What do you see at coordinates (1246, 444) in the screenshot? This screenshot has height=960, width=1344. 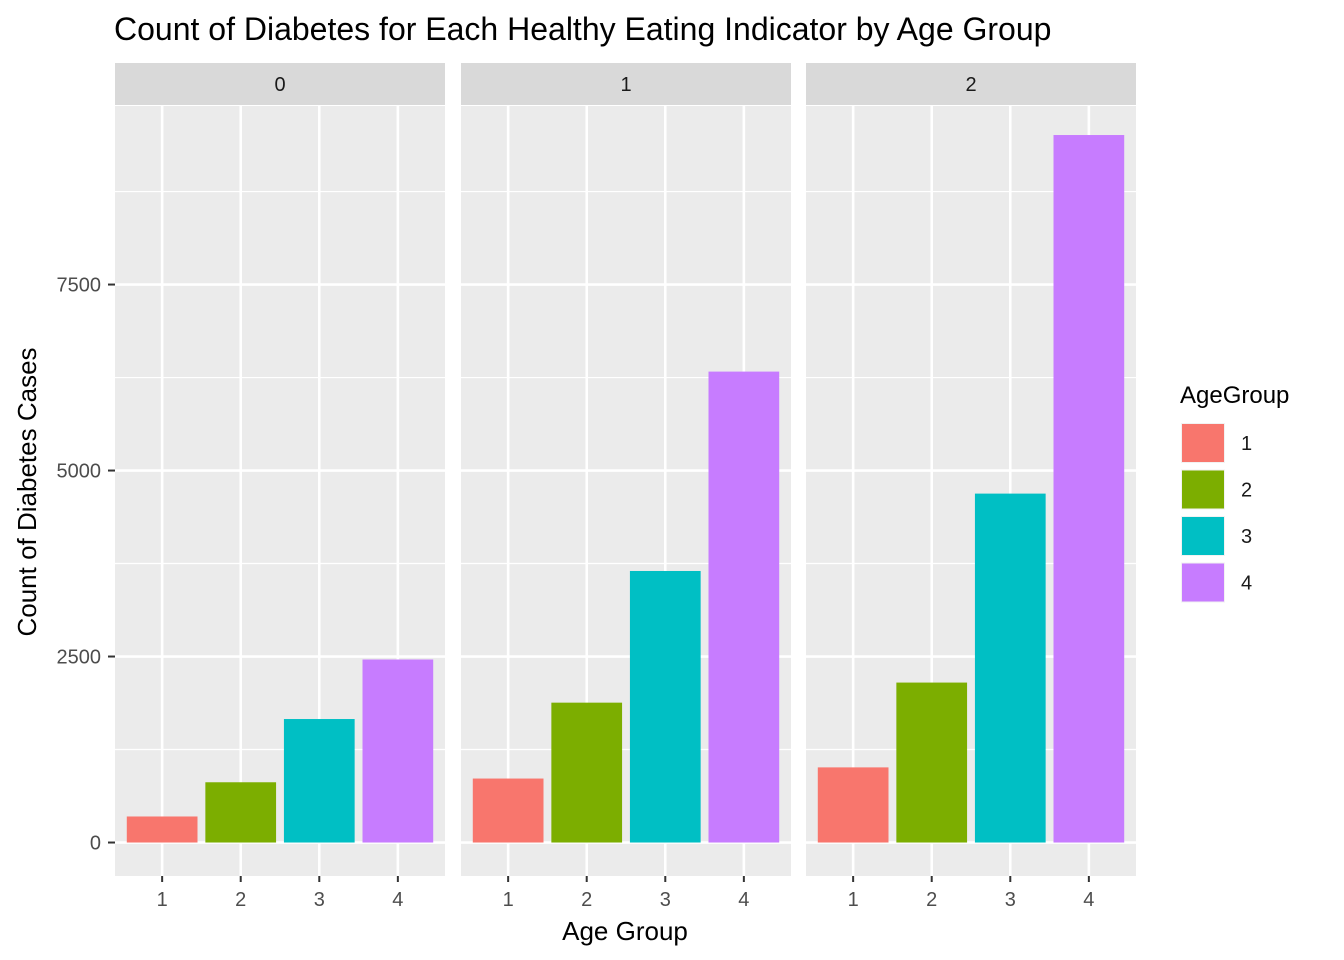 I see `legend-label-1: 1` at bounding box center [1246, 444].